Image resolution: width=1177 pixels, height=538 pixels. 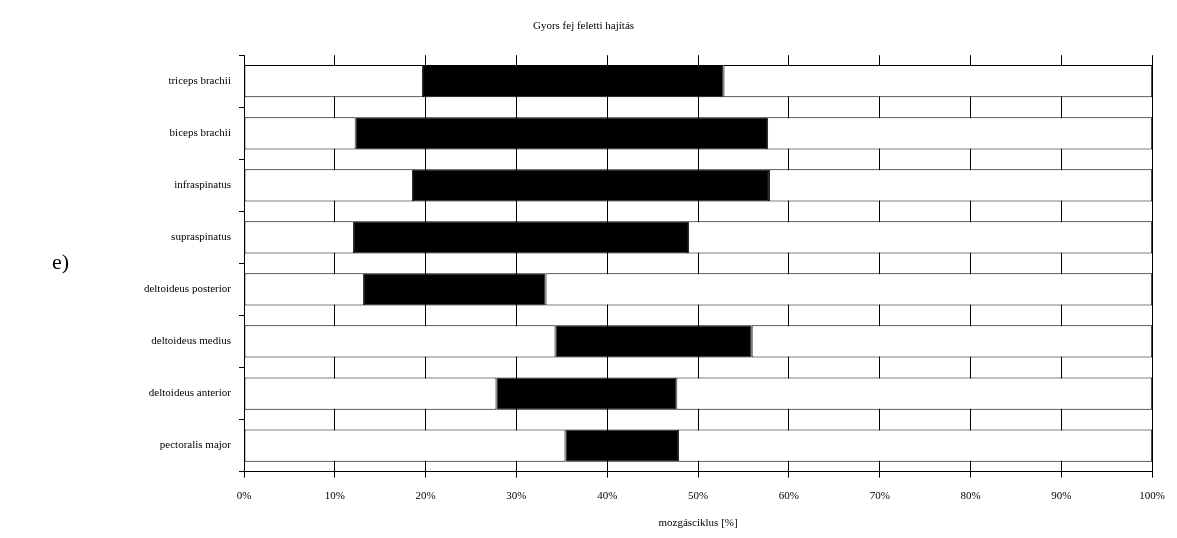 I want to click on x-tick-label: 90%, so click(x=1061, y=495).